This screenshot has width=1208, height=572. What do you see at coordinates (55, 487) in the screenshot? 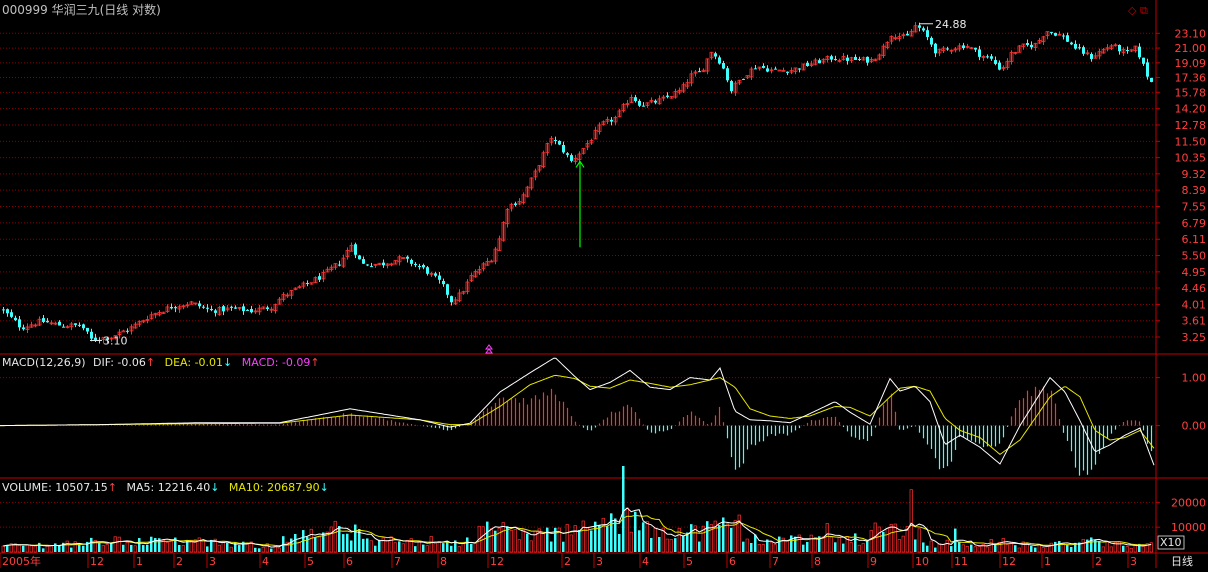
I see `volume-value: VOLUME: 10507.15` at bounding box center [55, 487].